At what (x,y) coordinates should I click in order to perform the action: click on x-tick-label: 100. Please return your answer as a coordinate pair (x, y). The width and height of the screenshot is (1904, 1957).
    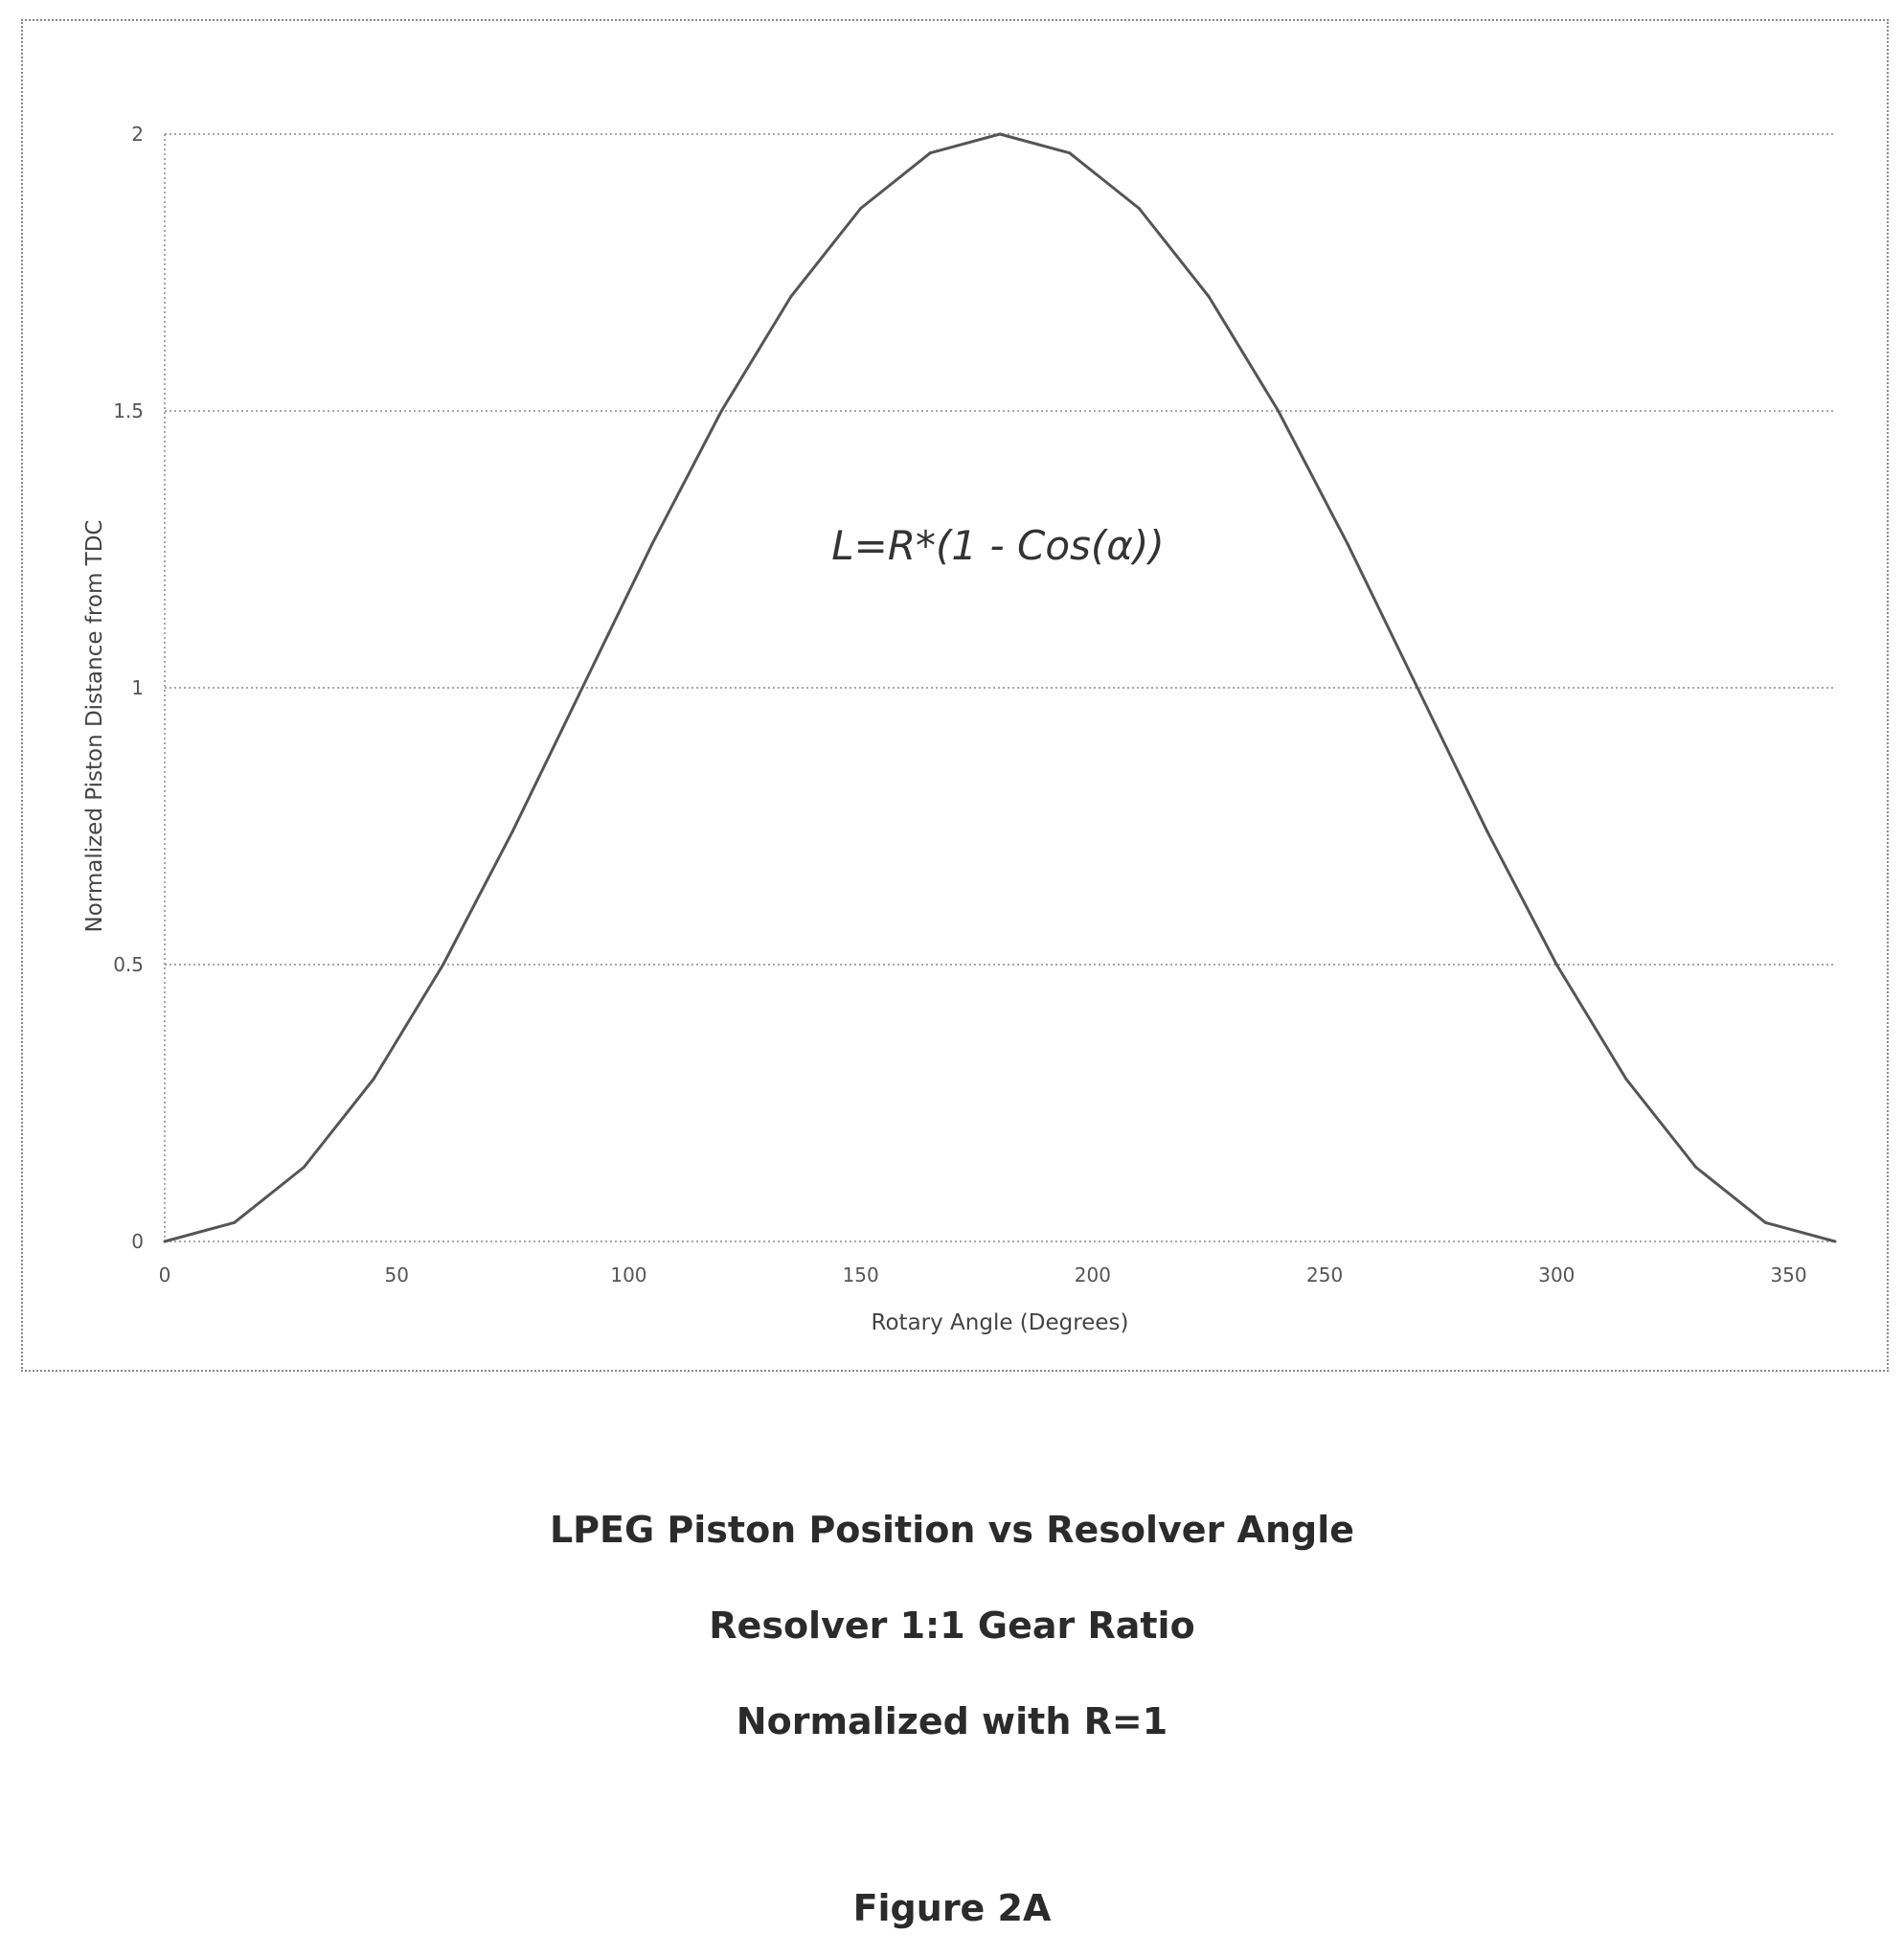
    Looking at the image, I should click on (628, 1274).